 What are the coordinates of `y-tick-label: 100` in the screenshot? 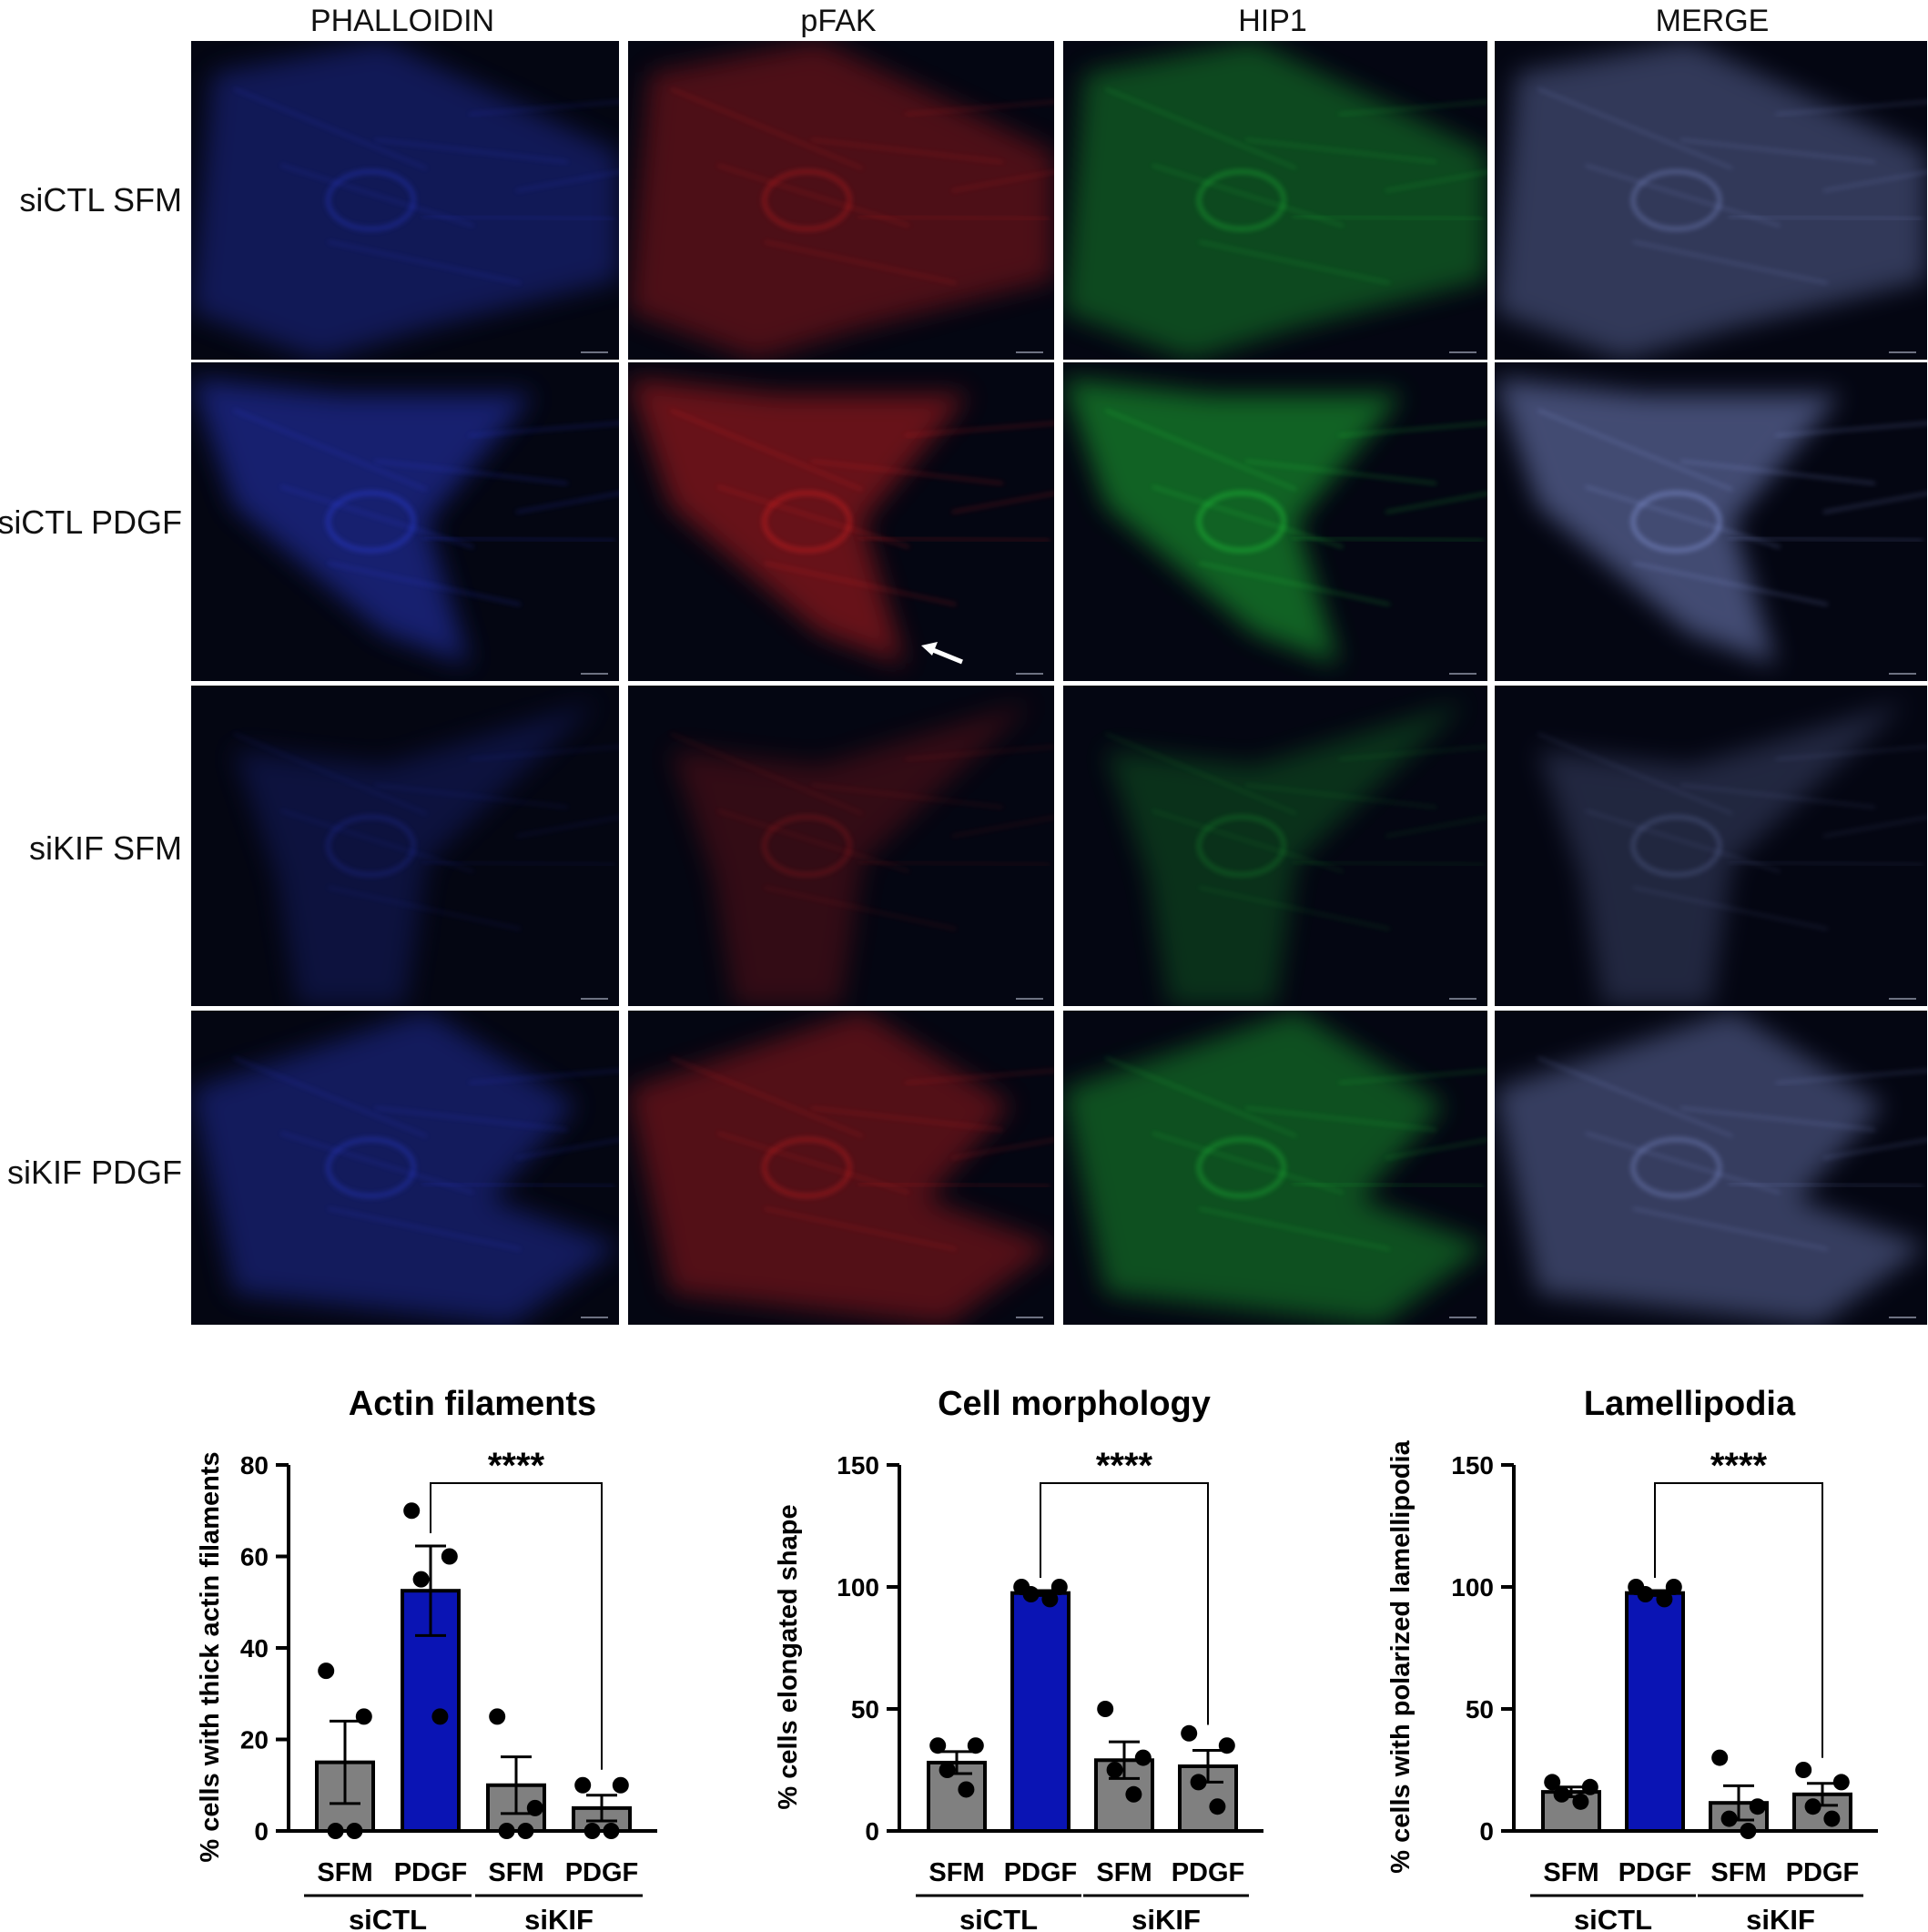 It's located at (1472, 1588).